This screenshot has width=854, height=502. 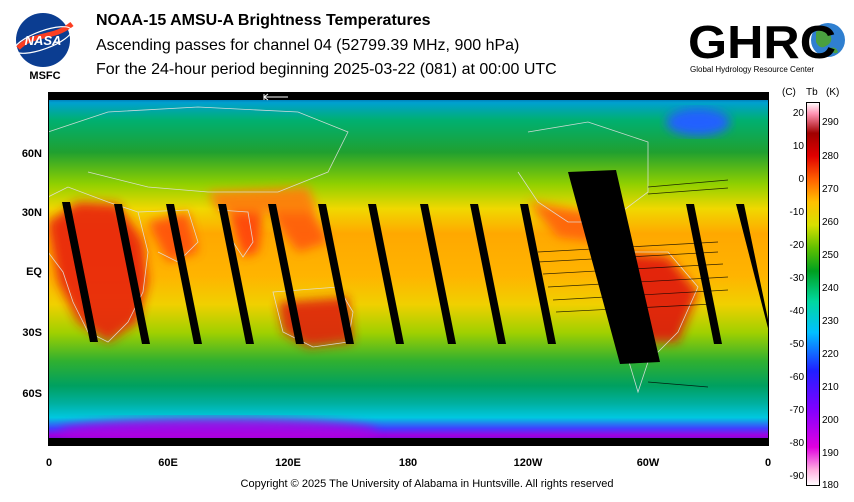 What do you see at coordinates (830, 387) in the screenshot?
I see `colorbar-k-tick: 210` at bounding box center [830, 387].